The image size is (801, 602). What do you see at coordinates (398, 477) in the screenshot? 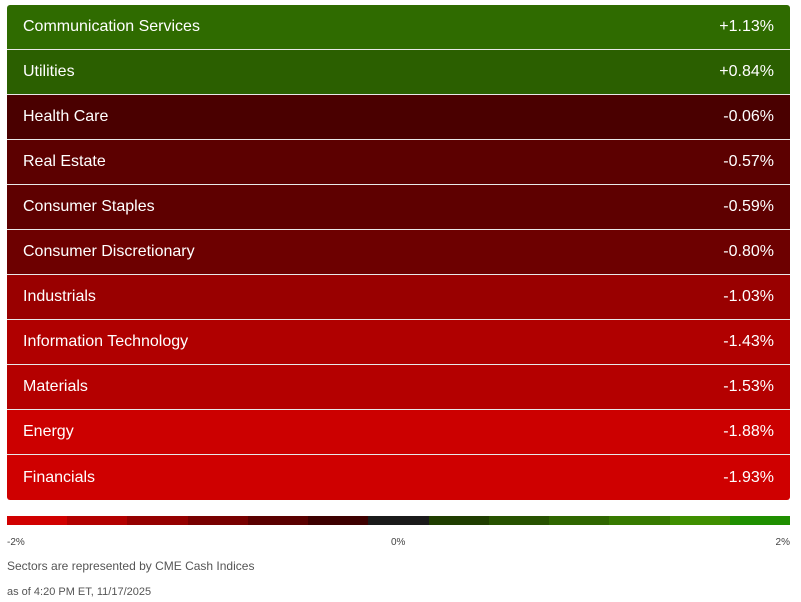
I see `sector-row: Financials -1.93%` at bounding box center [398, 477].